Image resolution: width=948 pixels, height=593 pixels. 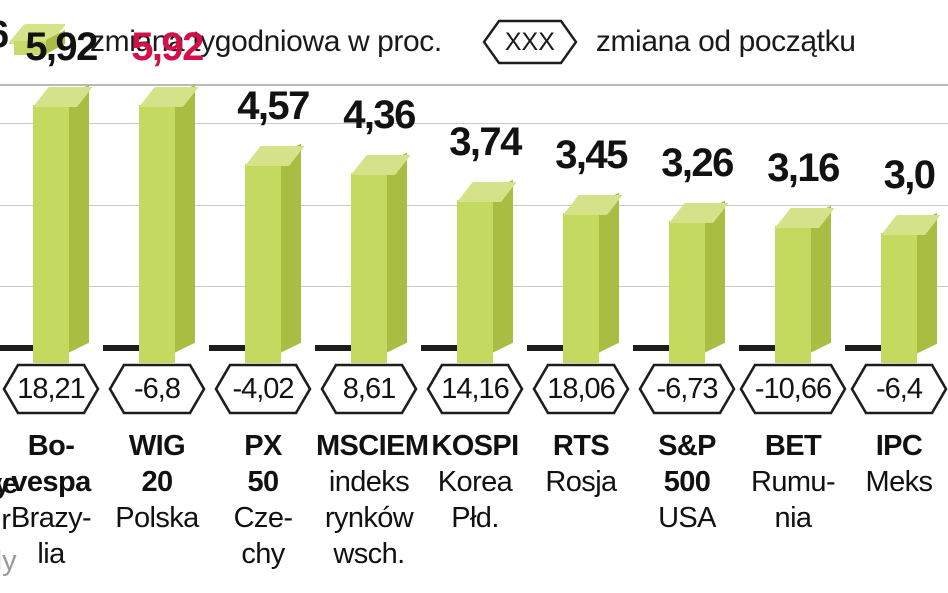 I want to click on legend-entry-weekly: zmiana tygodniowa w proc., so click(x=224, y=42).